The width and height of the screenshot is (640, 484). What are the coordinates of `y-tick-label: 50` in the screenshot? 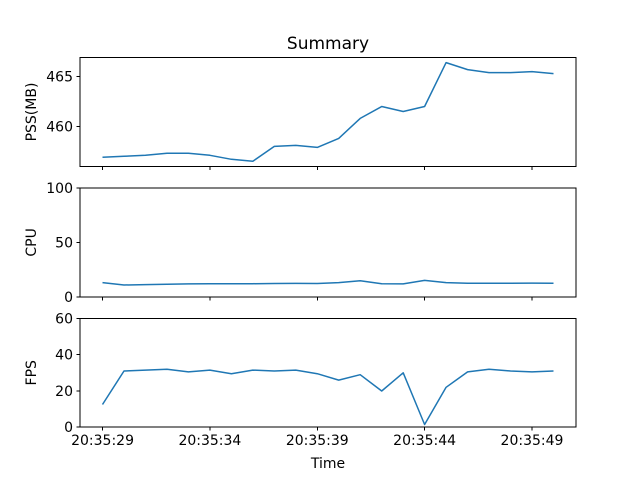 It's located at (64, 243).